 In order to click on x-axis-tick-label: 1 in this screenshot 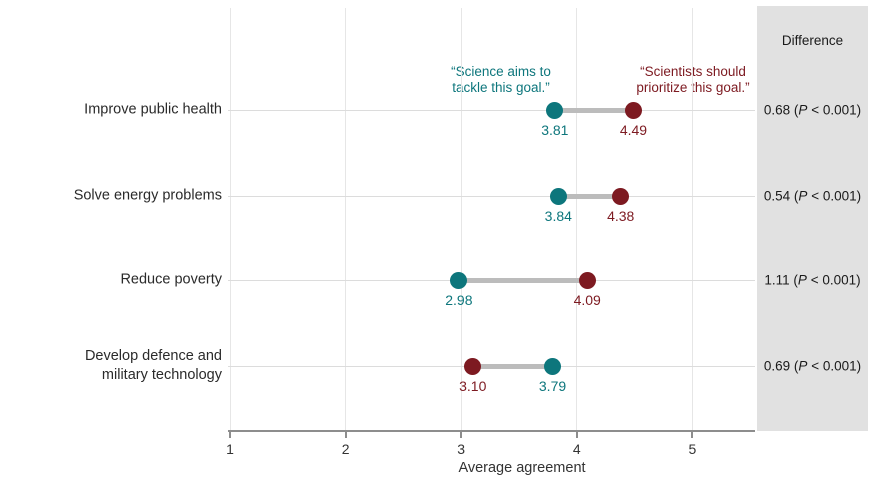, I will do `click(230, 449)`.